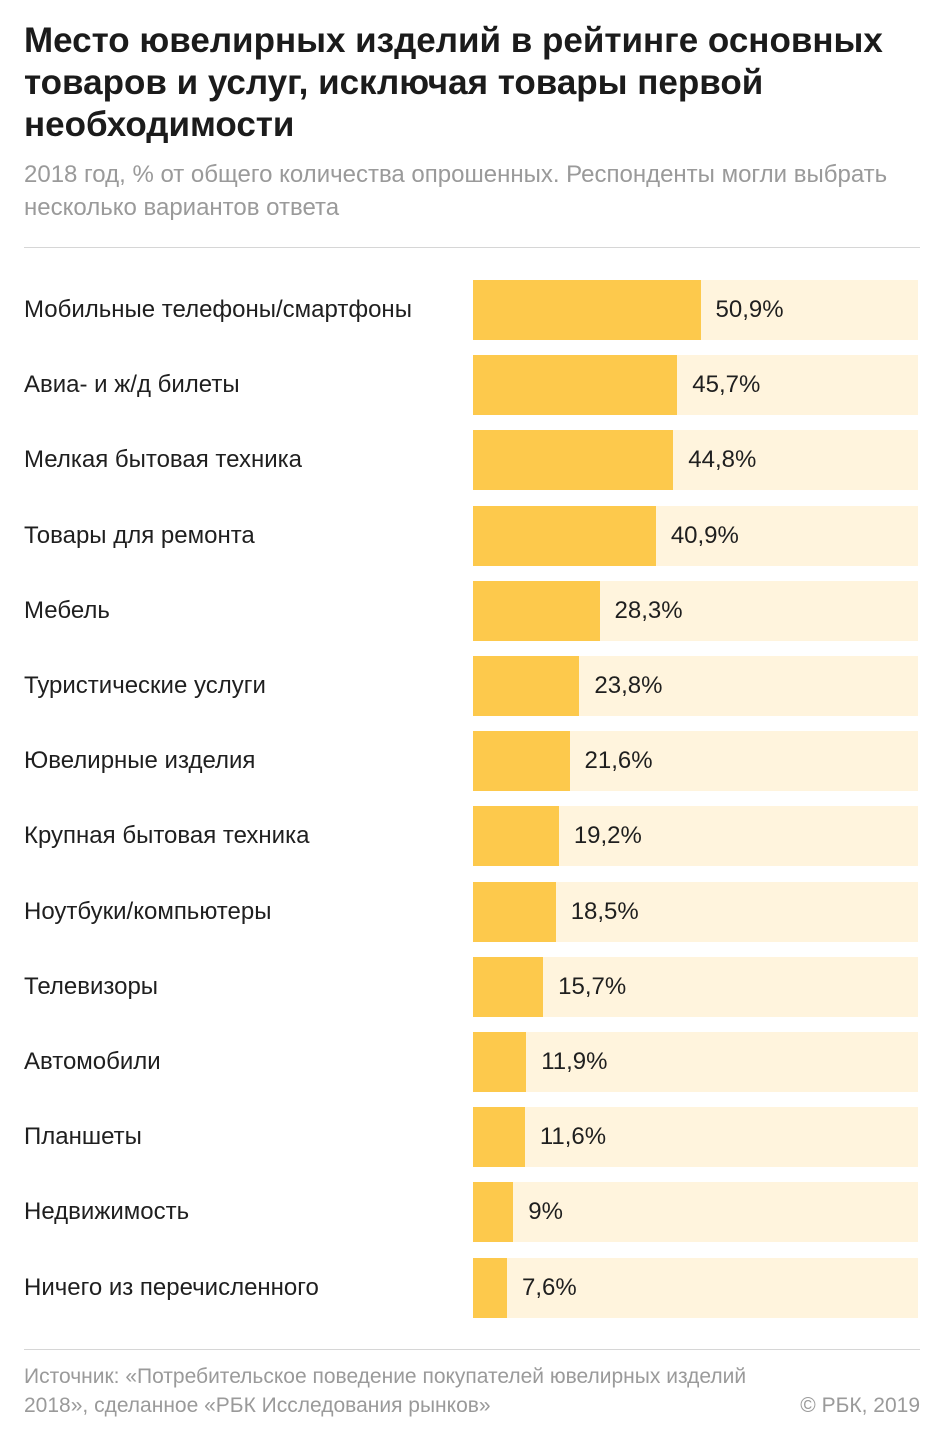 This screenshot has height=1433, width=945. Describe the element at coordinates (695, 911) in the screenshot. I see `bar-track: 18,5%` at that location.